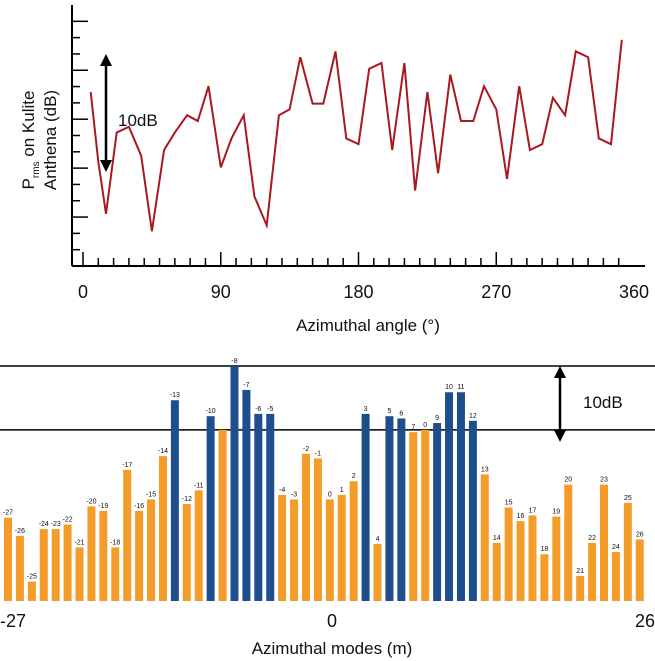  What do you see at coordinates (8, 559) in the screenshot?
I see `bar-mode--27` at bounding box center [8, 559].